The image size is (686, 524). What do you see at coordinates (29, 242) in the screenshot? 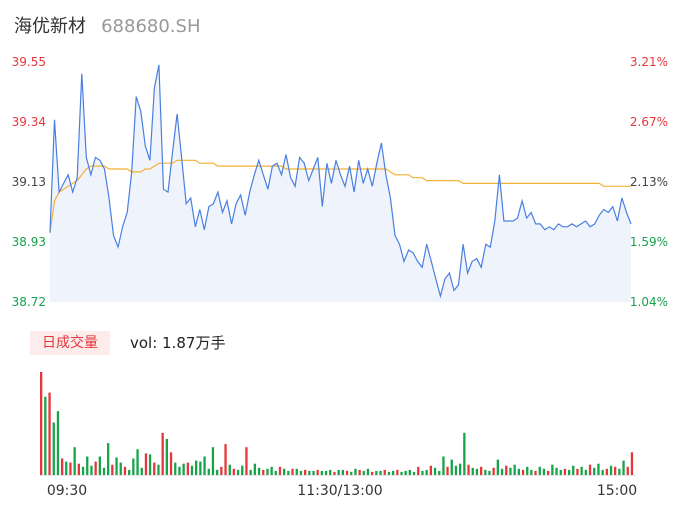
I see `y-tick-left-label: 38.93` at bounding box center [29, 242].